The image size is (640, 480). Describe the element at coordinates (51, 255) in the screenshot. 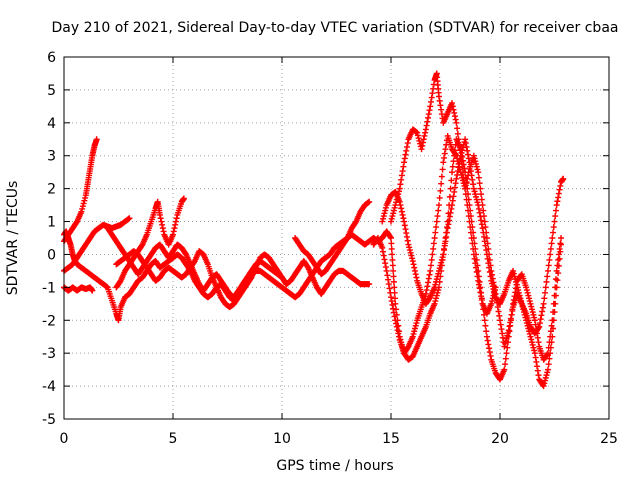

I see `y-tick-label: 0` at that location.